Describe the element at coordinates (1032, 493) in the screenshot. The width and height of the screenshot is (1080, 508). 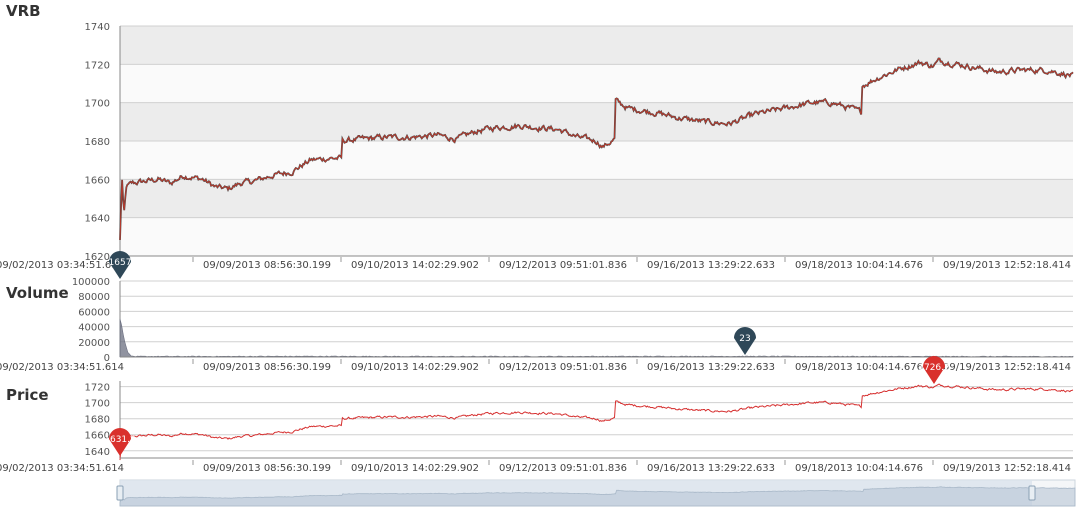
I see `navigator-right-handle` at that location.